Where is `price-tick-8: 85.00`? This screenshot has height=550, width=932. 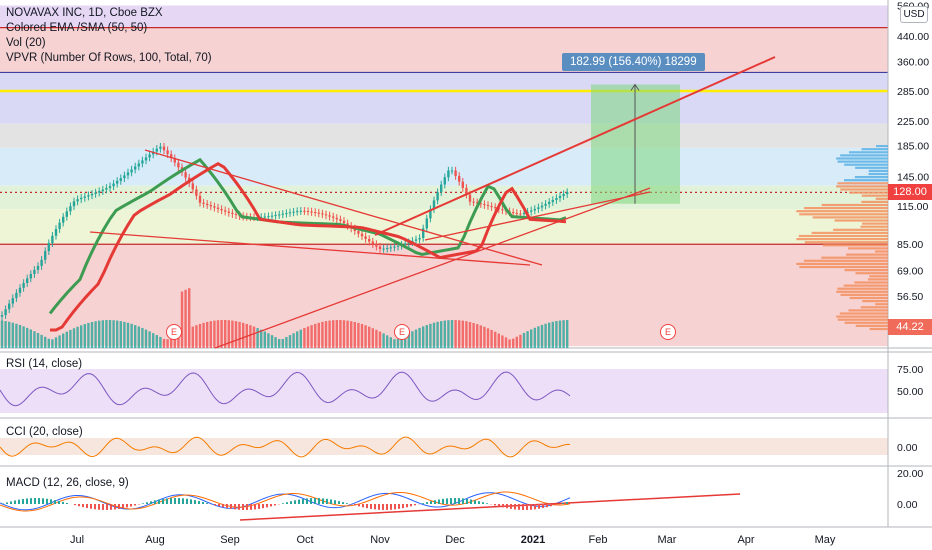
price-tick-8: 85.00 is located at coordinates (910, 245).